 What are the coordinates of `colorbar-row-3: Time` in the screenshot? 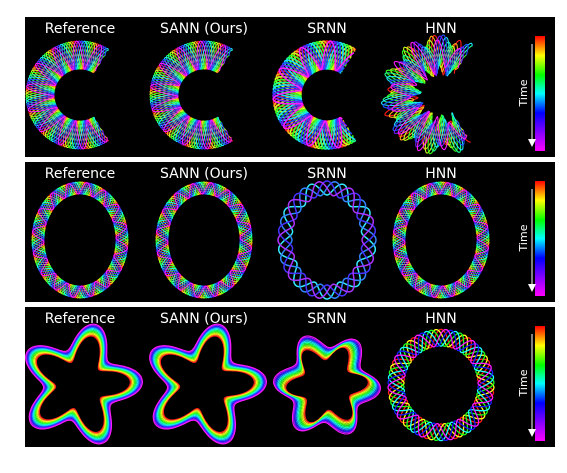 It's located at (531, 383).